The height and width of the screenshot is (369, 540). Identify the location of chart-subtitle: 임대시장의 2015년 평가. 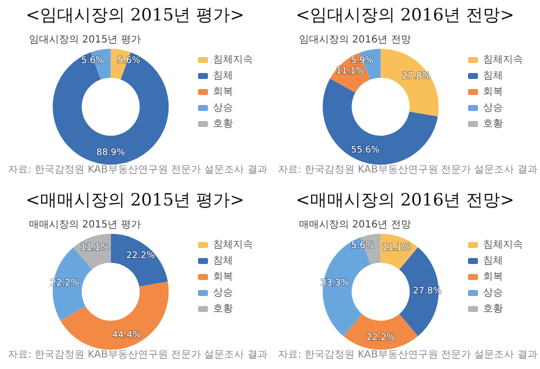
(85, 40).